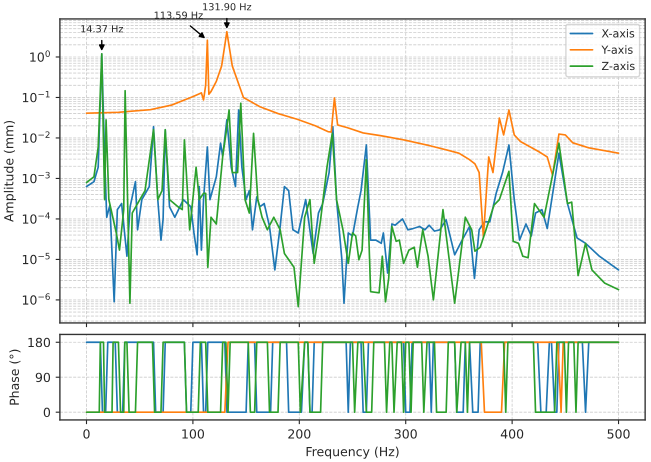 The width and height of the screenshot is (651, 462). What do you see at coordinates (39, 343) in the screenshot?
I see `y-tick-label: 180` at bounding box center [39, 343].